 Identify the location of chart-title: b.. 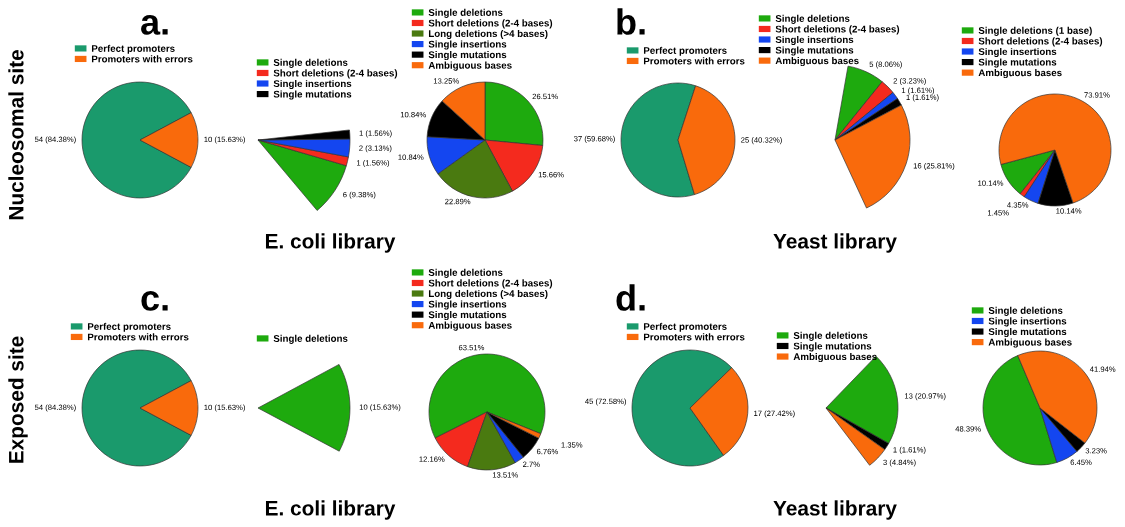
(631, 21).